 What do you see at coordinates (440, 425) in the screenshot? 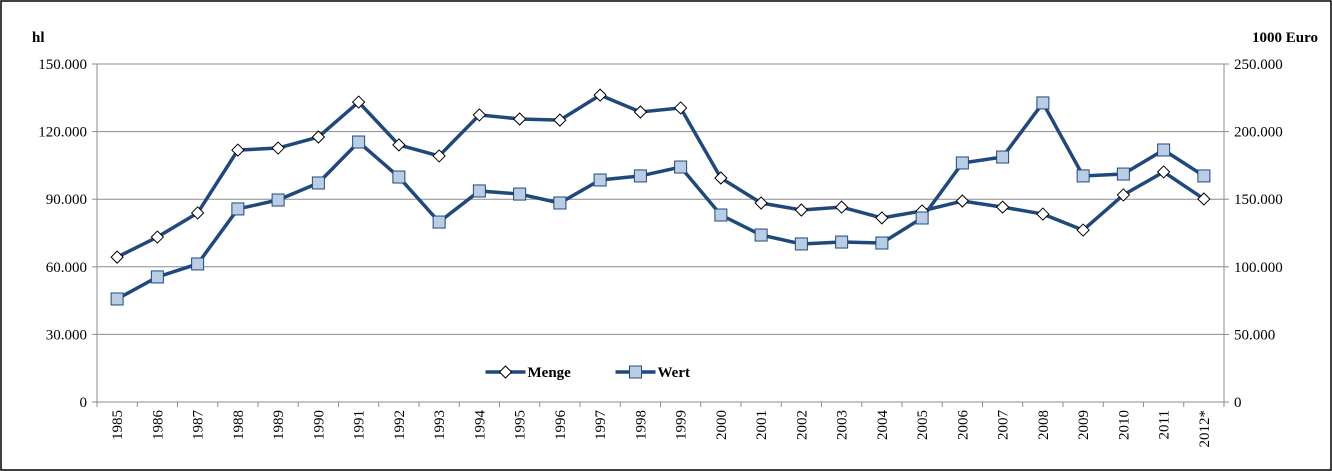
I see `x-tick-label: 1993` at bounding box center [440, 425].